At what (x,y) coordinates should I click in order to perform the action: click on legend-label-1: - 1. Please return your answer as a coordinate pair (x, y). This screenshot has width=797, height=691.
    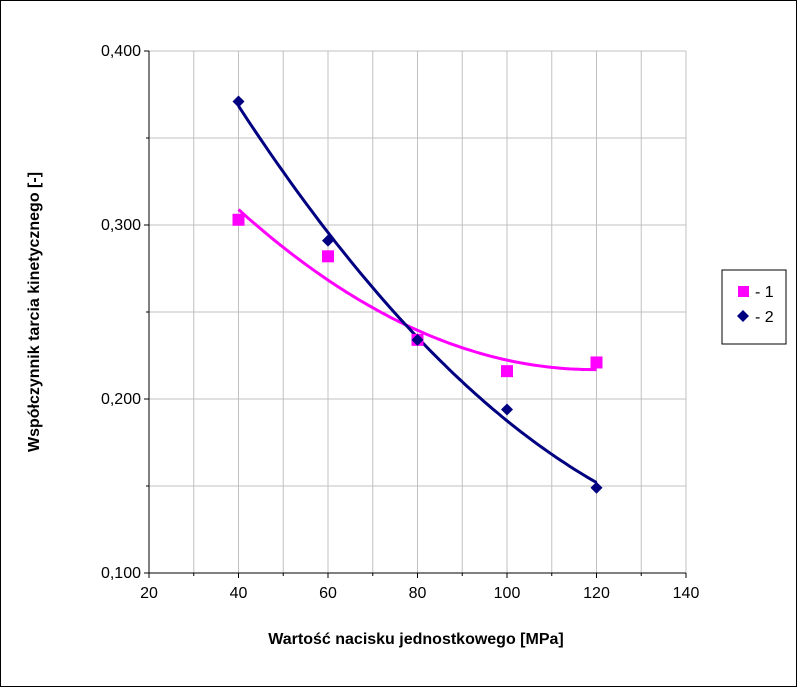
    Looking at the image, I should click on (764, 292).